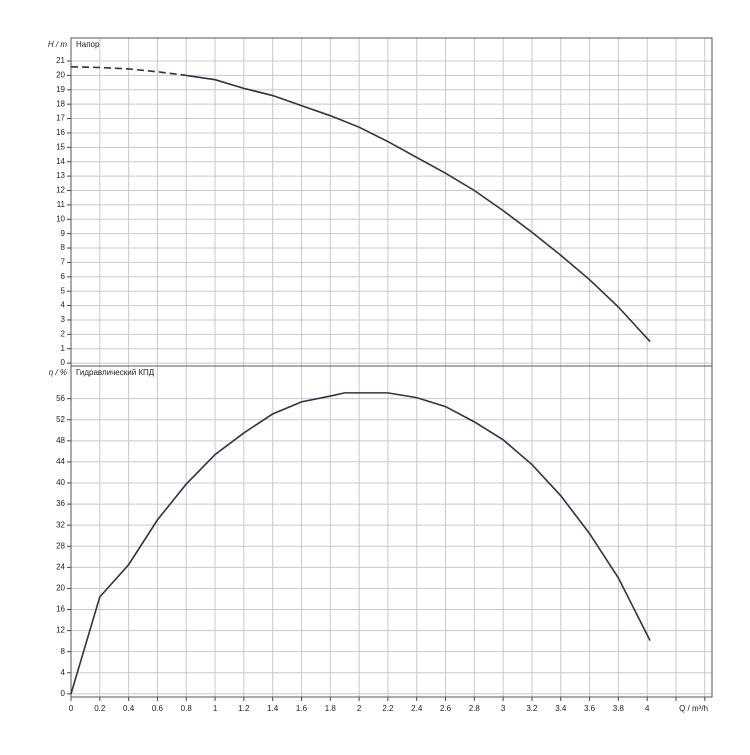 Image resolution: width=750 pixels, height=755 pixels. I want to click on y-tick-label: 18, so click(60, 103).